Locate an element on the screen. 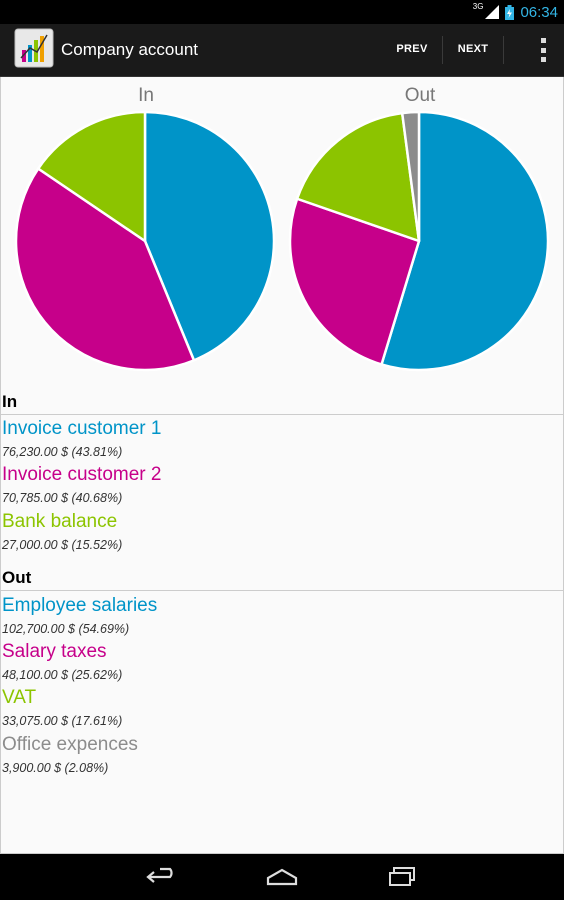 The height and width of the screenshot is (900, 564). pie-chart-out is located at coordinates (419, 241).